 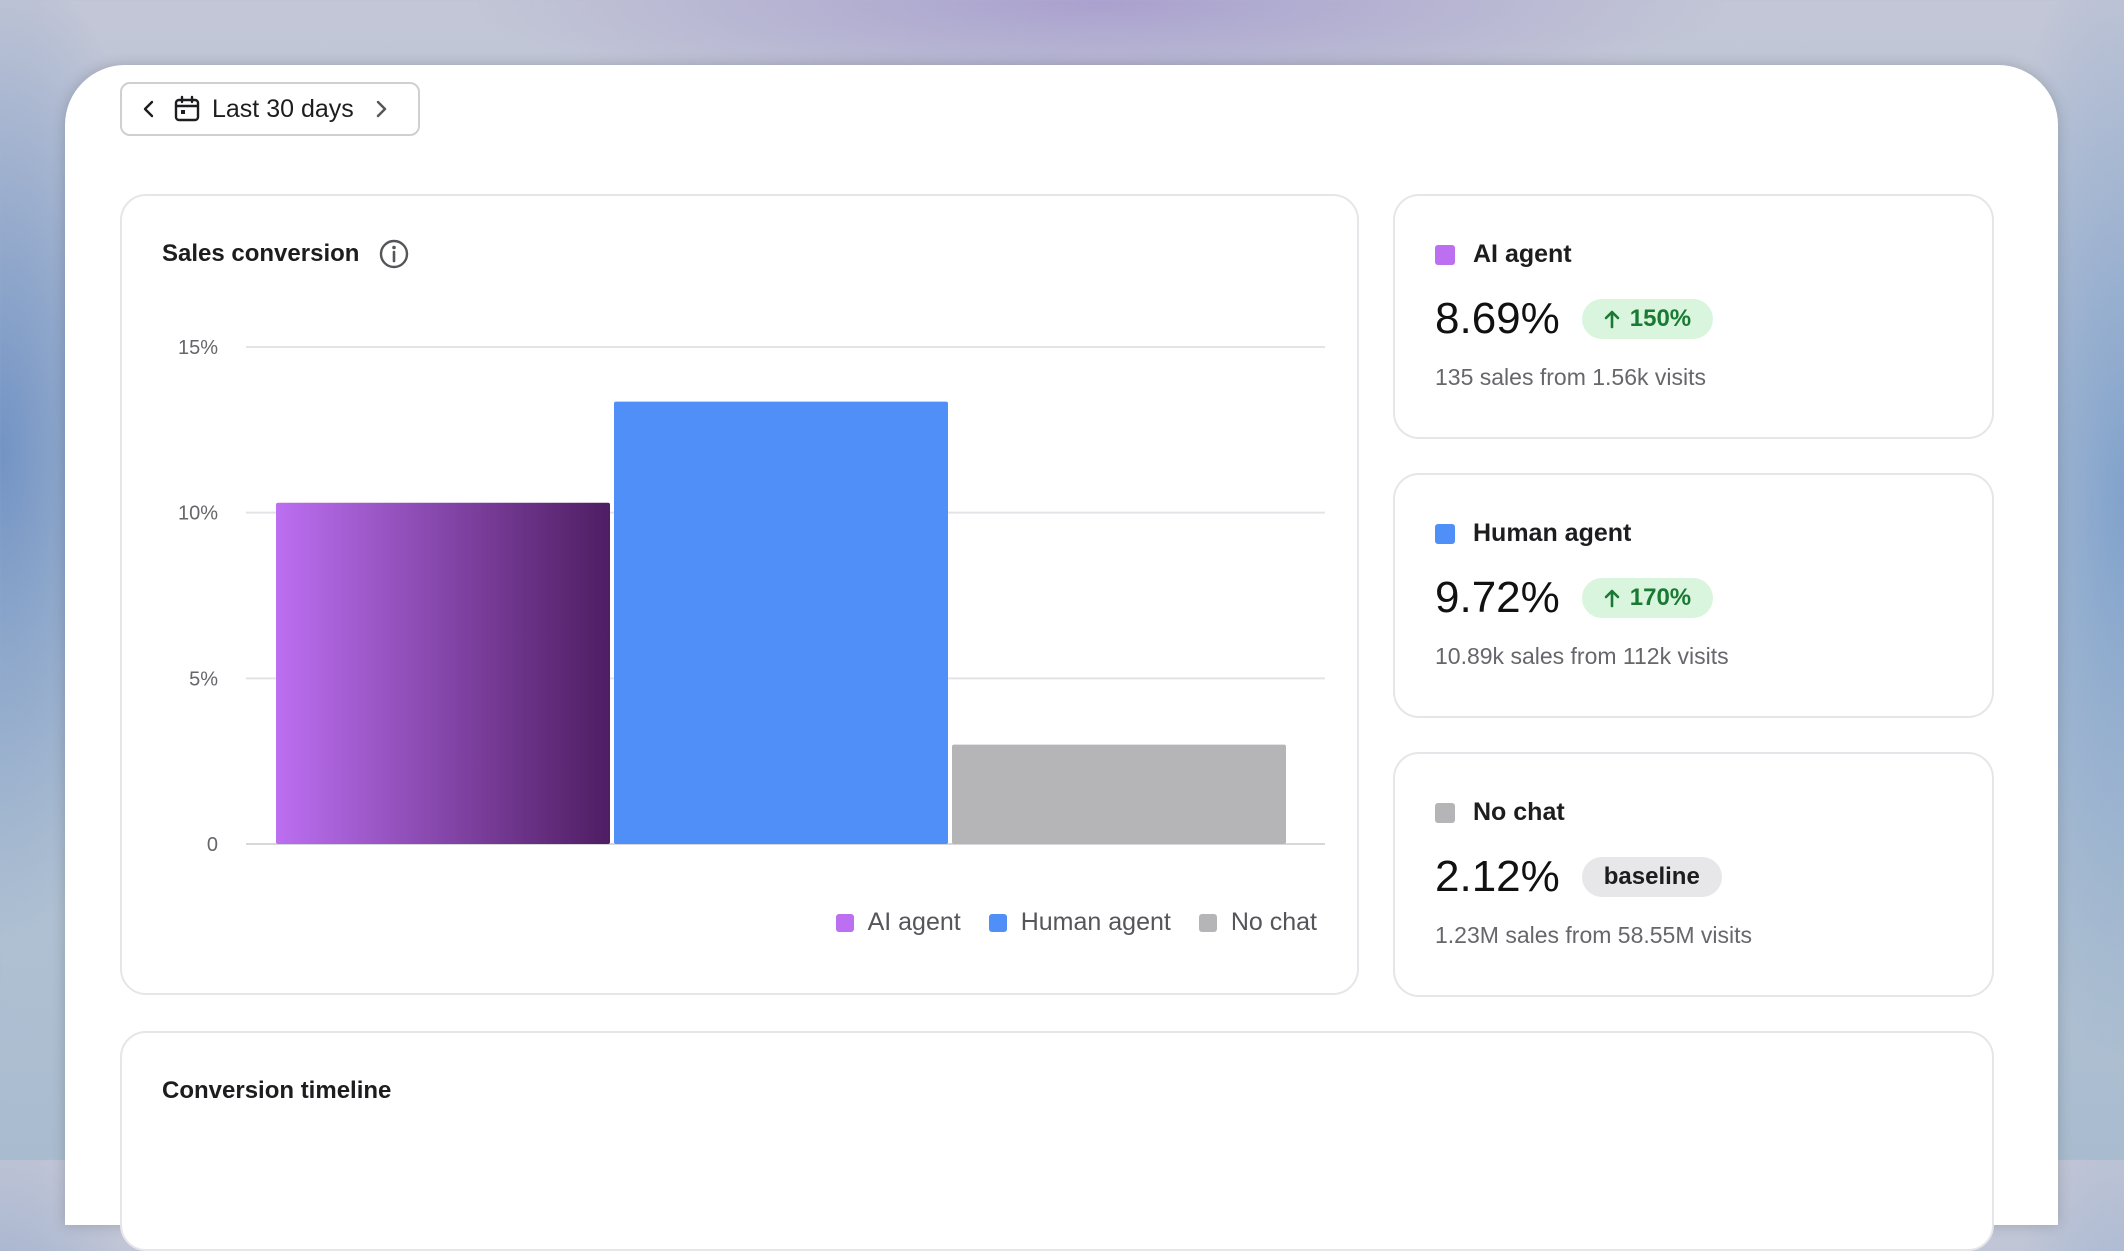 What do you see at coordinates (381, 109) in the screenshot?
I see `chevron-right-icon` at bounding box center [381, 109].